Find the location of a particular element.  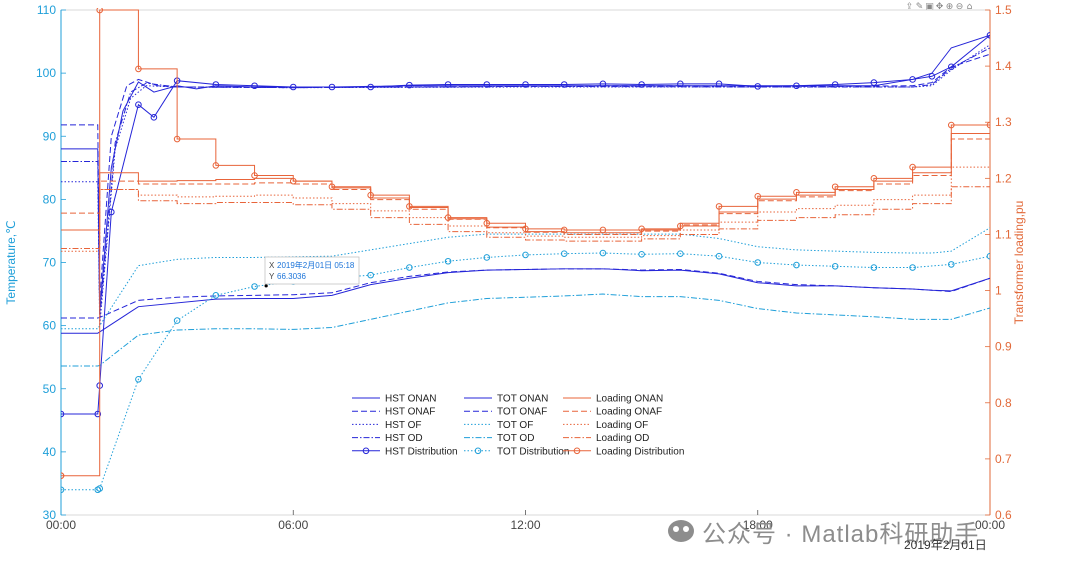

brush-icon: ✎ is located at coordinates (919, 6).